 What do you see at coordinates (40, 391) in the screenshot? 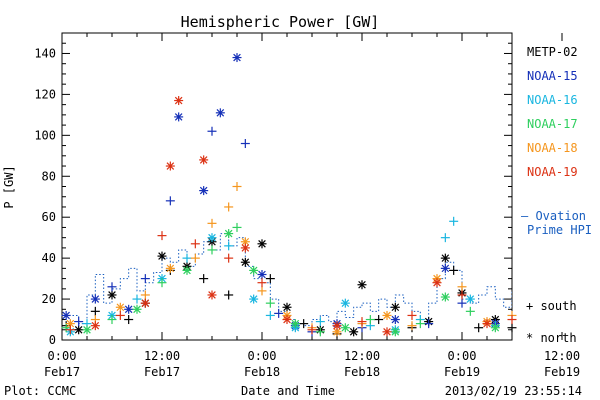
I see `footer-plot-credit: Plot: CCMC` at bounding box center [40, 391].